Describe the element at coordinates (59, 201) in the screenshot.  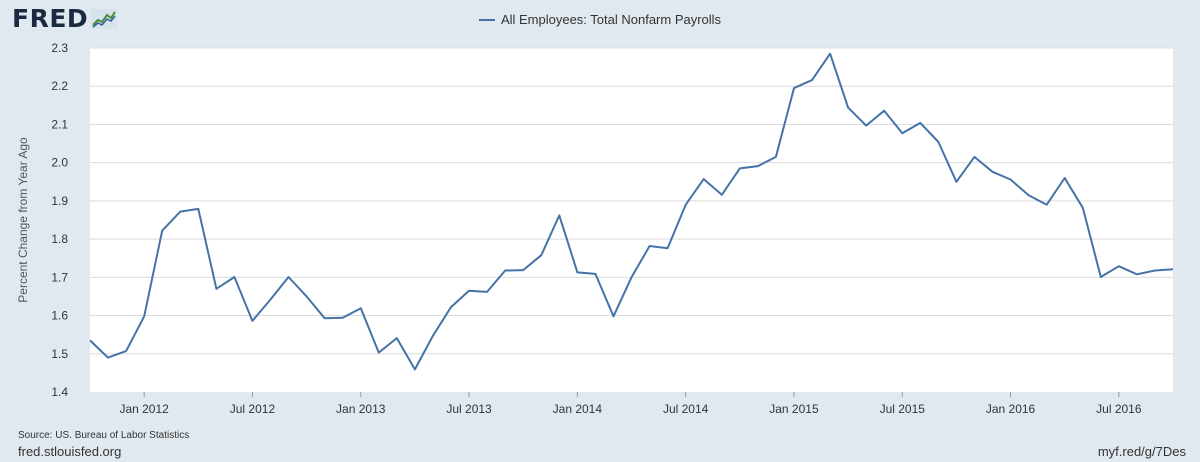
I see `y-tick-label: 1.9` at that location.